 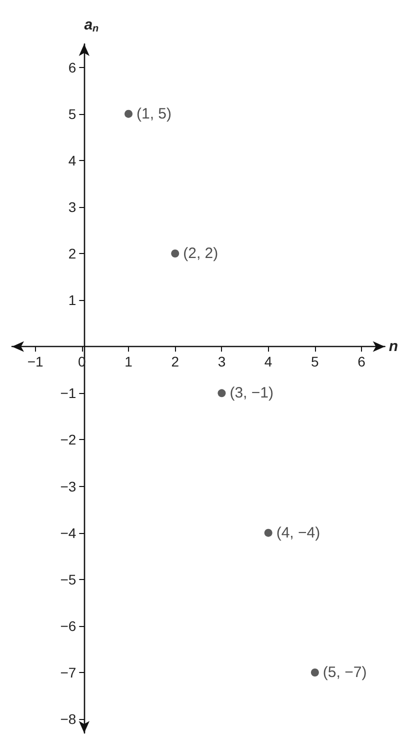 What do you see at coordinates (68, 393) in the screenshot?
I see `y-tick-label: −1` at bounding box center [68, 393].